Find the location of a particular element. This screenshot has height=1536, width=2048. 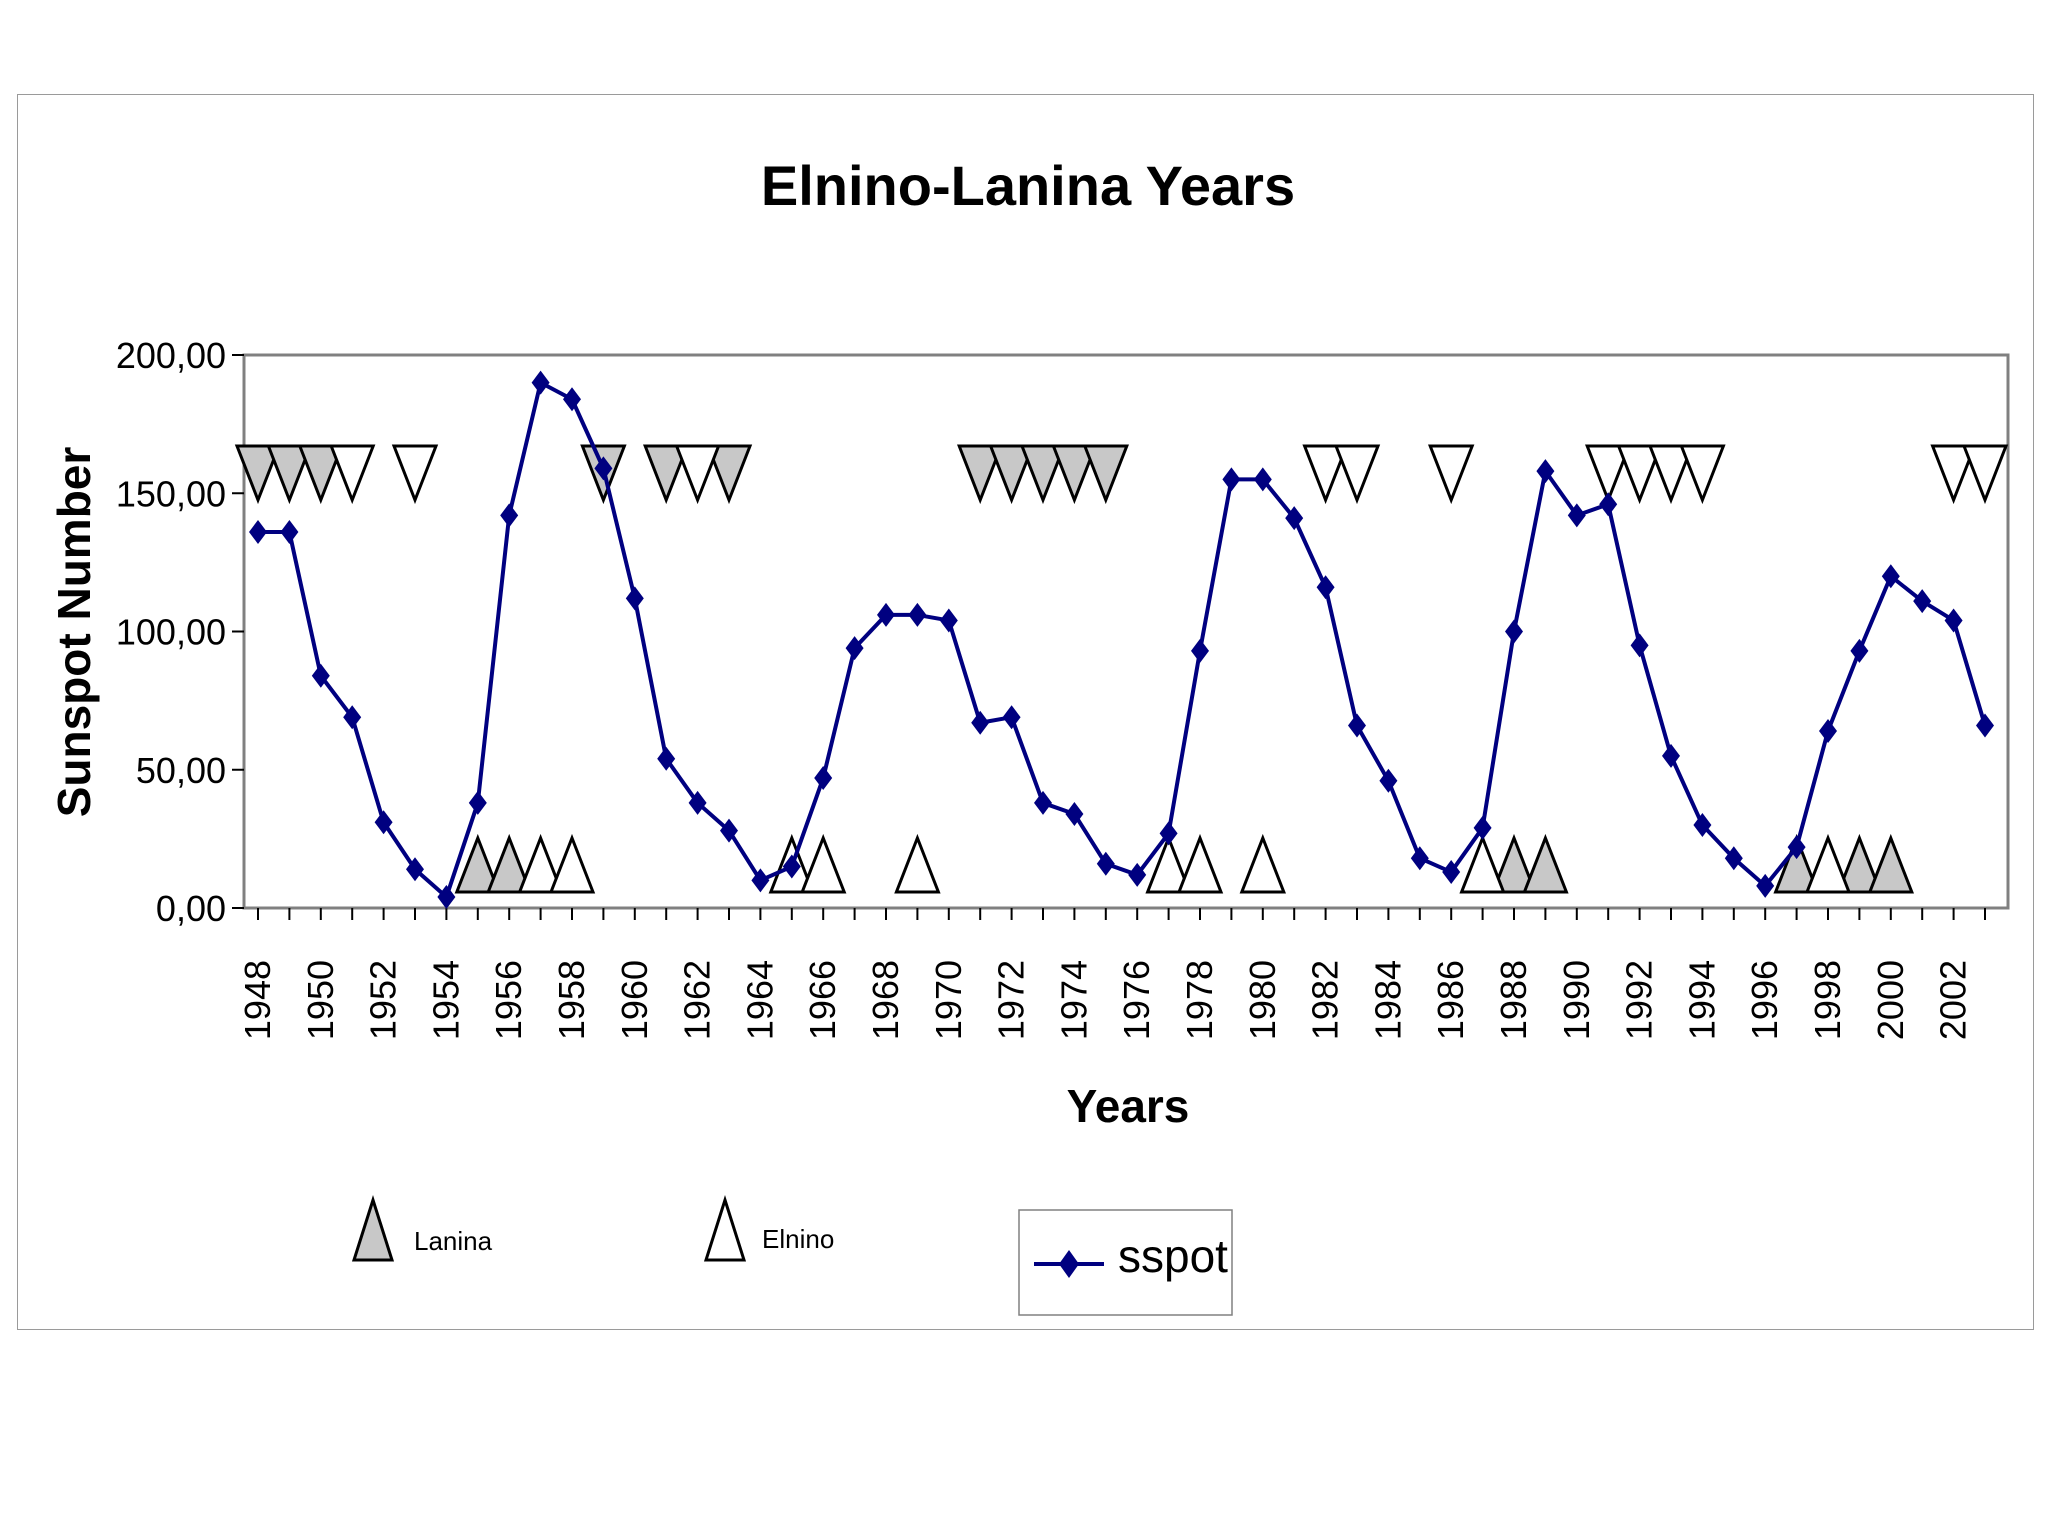

elnino-marker-1983 is located at coordinates (1357, 474).